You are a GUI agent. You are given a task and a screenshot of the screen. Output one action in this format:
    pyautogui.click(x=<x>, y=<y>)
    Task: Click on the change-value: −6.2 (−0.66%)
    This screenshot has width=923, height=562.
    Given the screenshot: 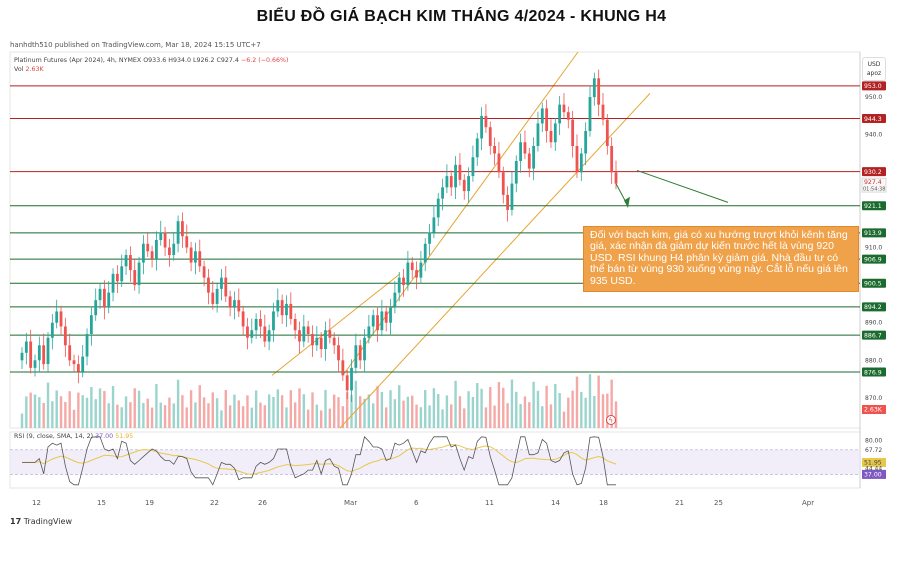 What is the action you would take?
    pyautogui.click(x=264, y=60)
    